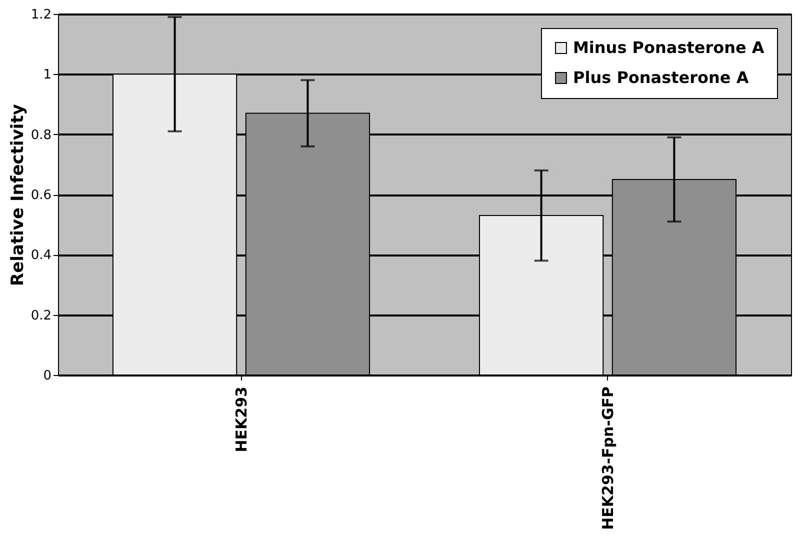  What do you see at coordinates (41, 256) in the screenshot?
I see `y-tick-label: 0.4` at bounding box center [41, 256].